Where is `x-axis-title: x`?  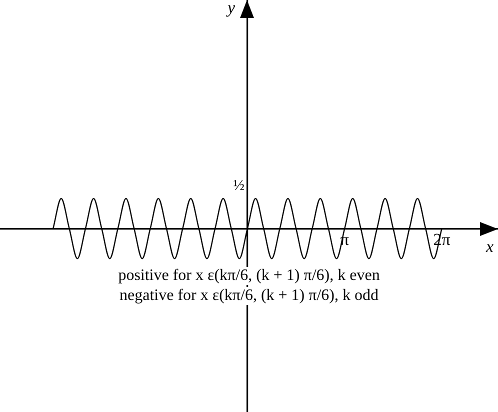
x-axis-title: x is located at coordinates (490, 246).